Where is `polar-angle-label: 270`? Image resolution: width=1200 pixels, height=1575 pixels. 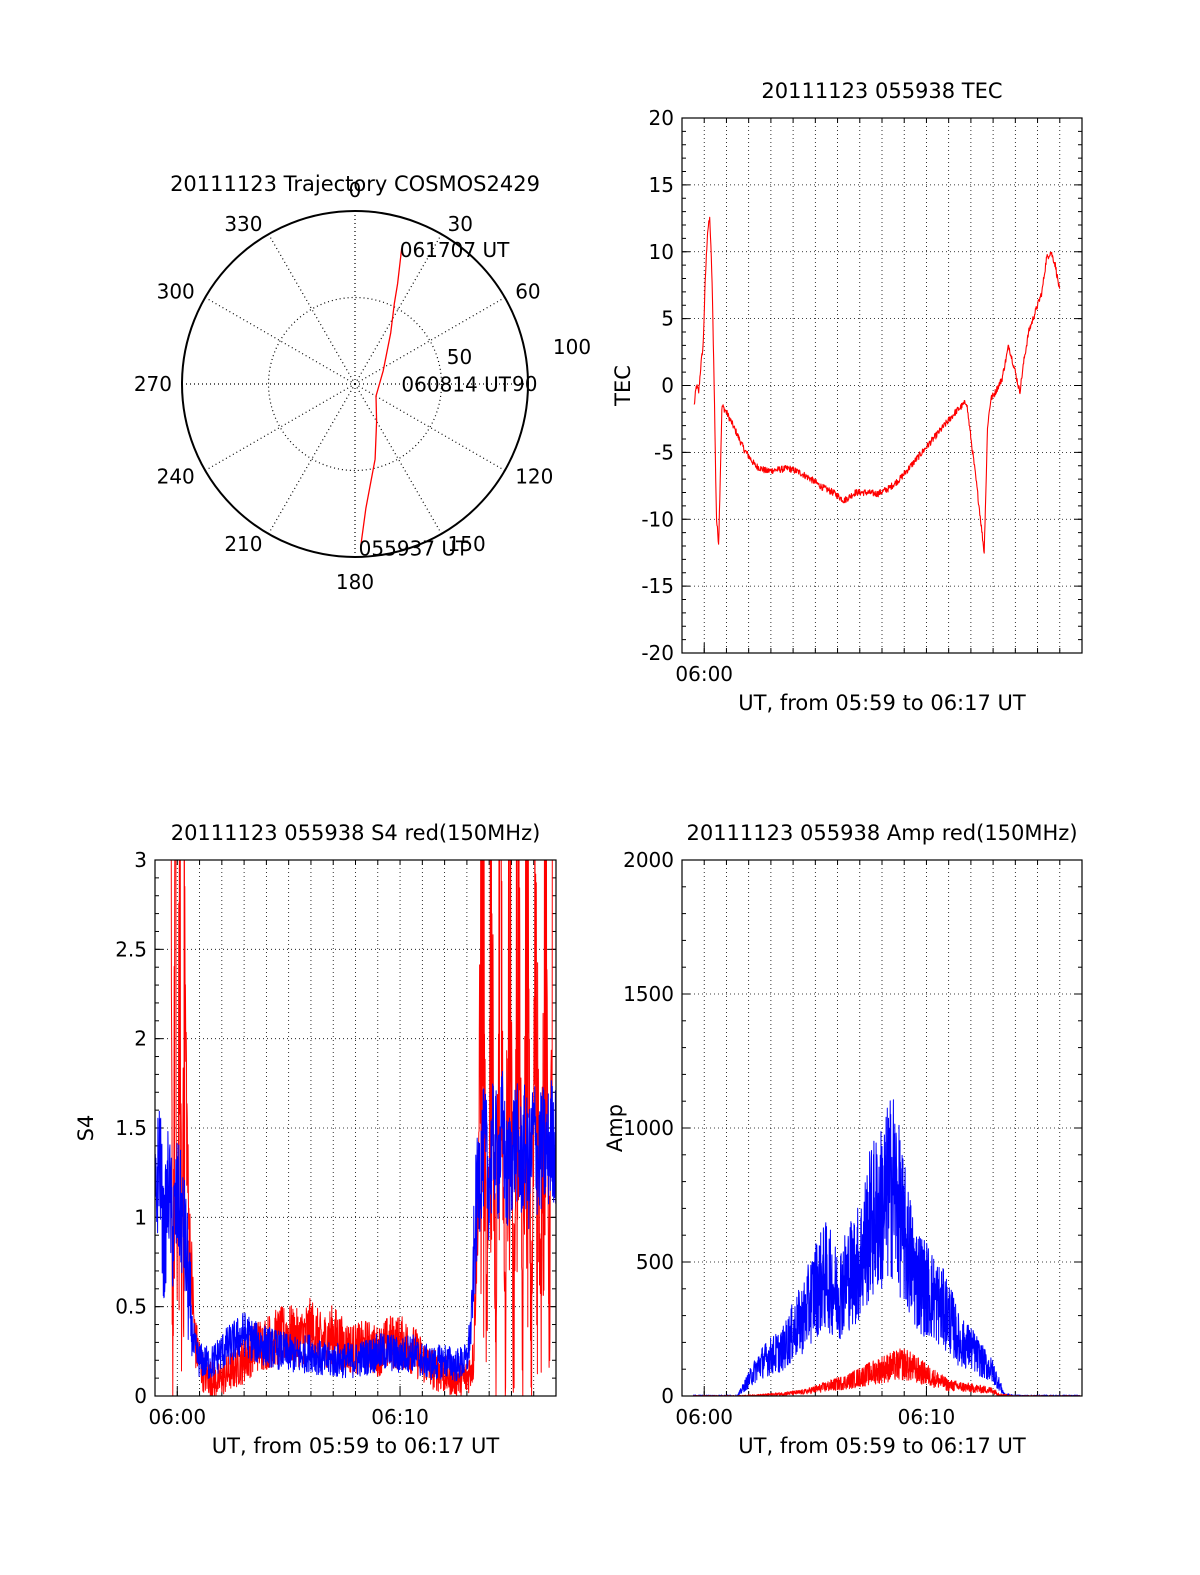 polar-angle-label: 270 is located at coordinates (153, 384).